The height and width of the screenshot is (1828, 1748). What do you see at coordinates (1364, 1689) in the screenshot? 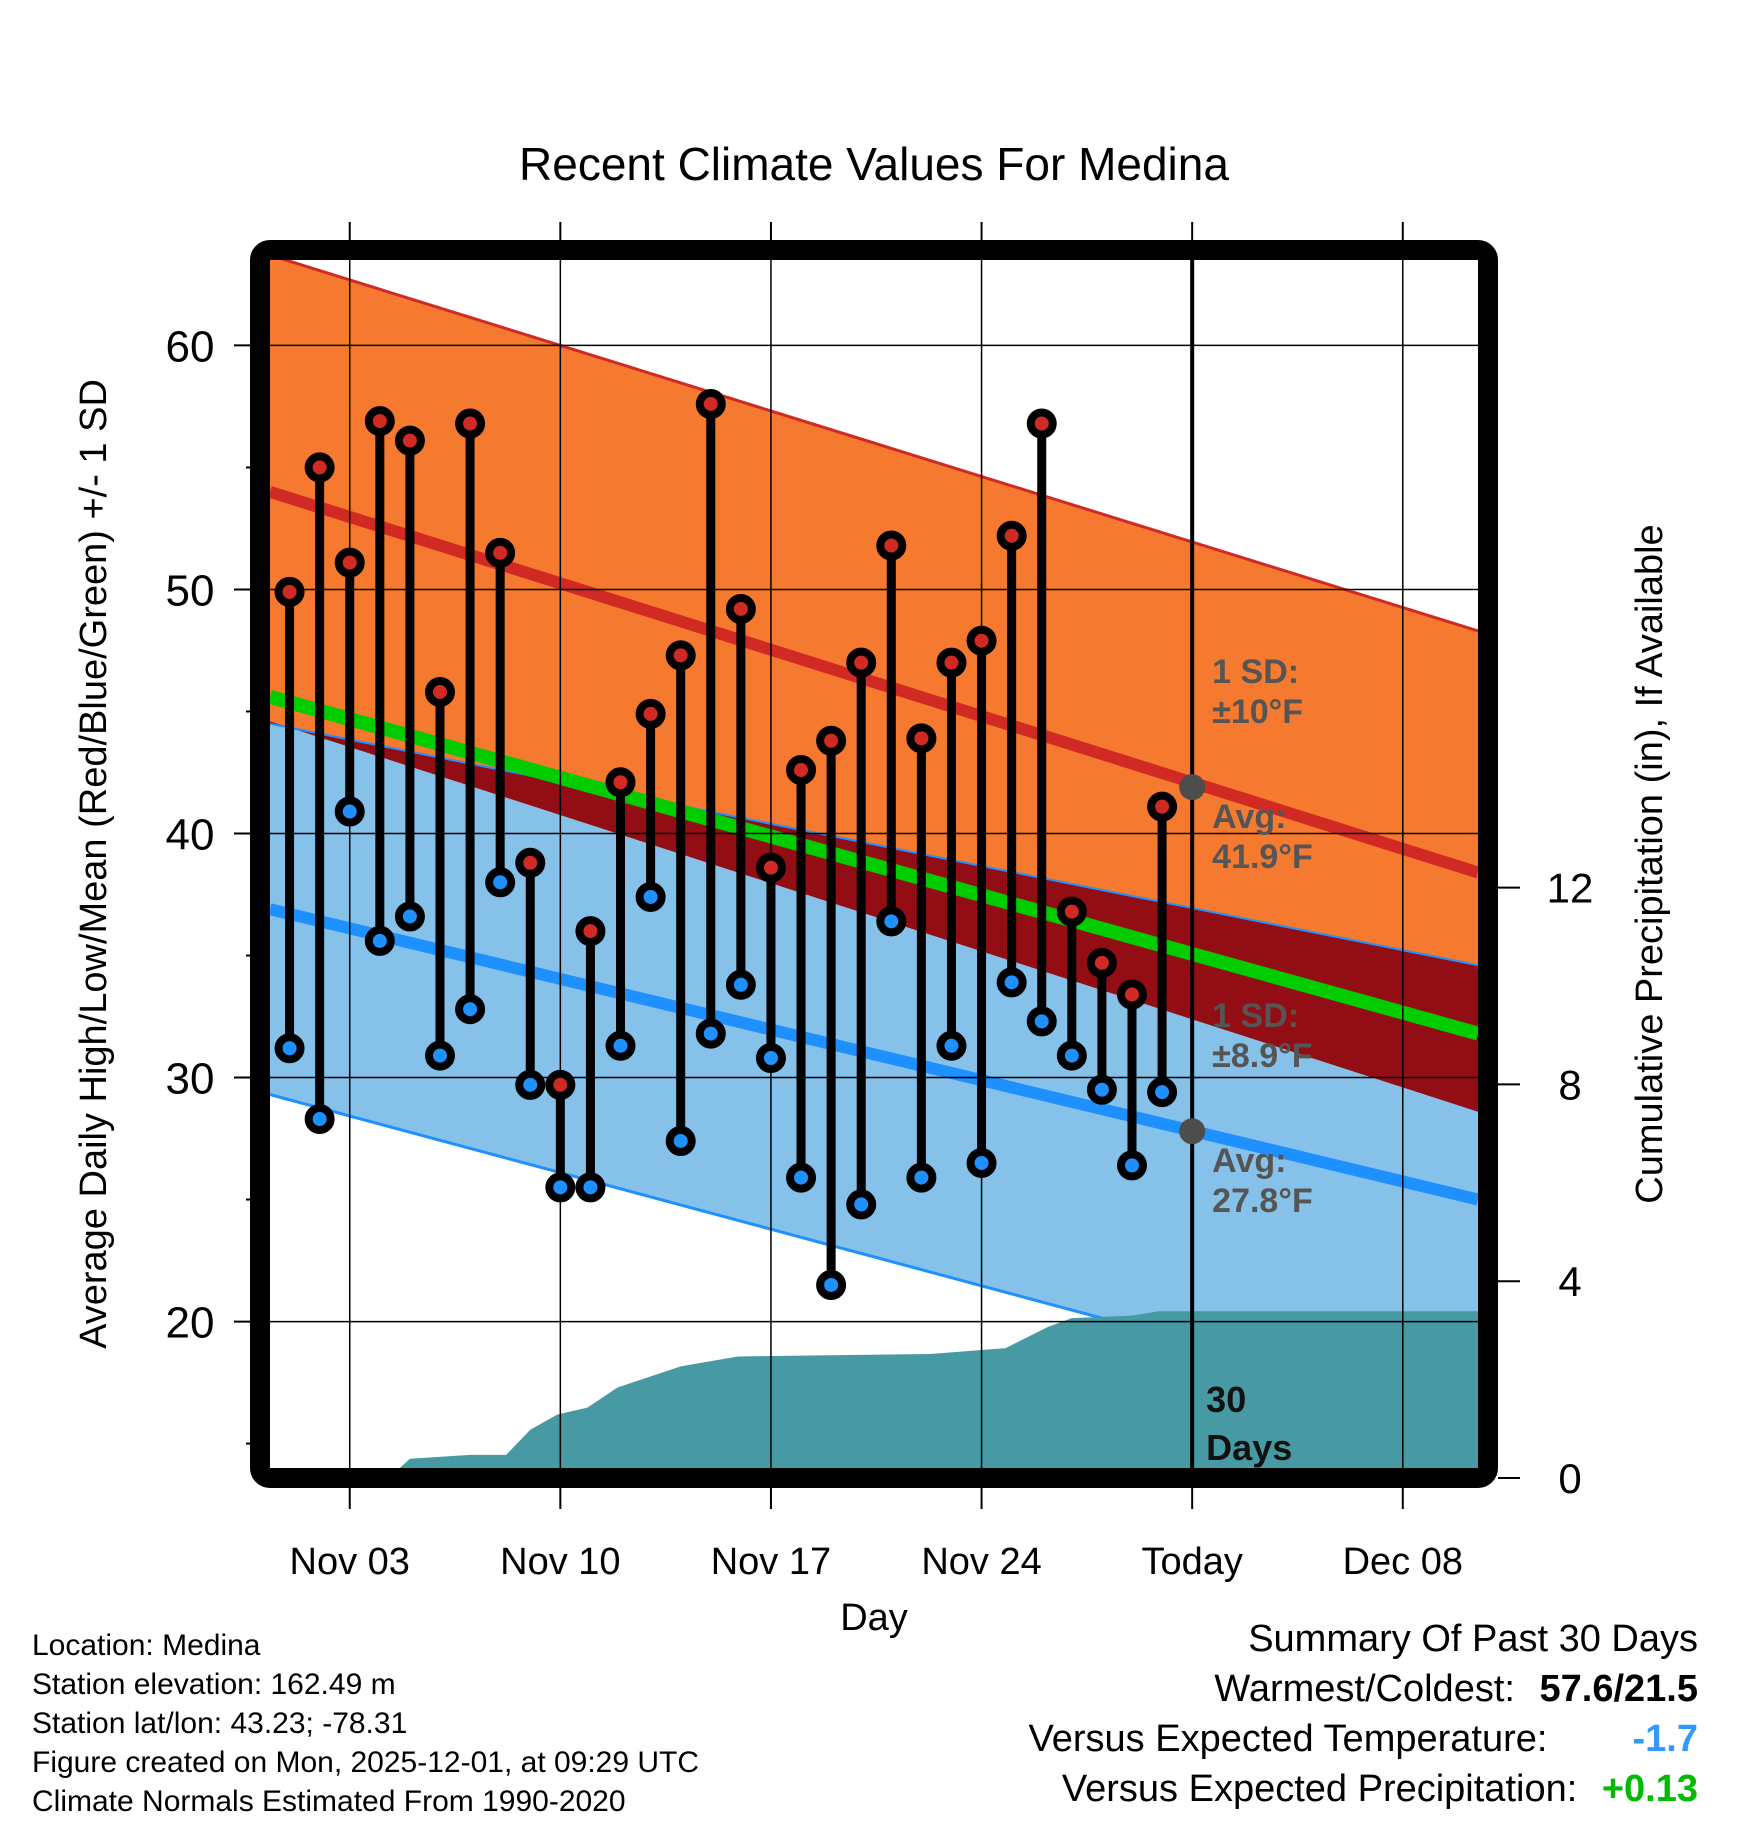
I see `warmest-coldest-label: Warmest/Coldest:` at bounding box center [1364, 1689].